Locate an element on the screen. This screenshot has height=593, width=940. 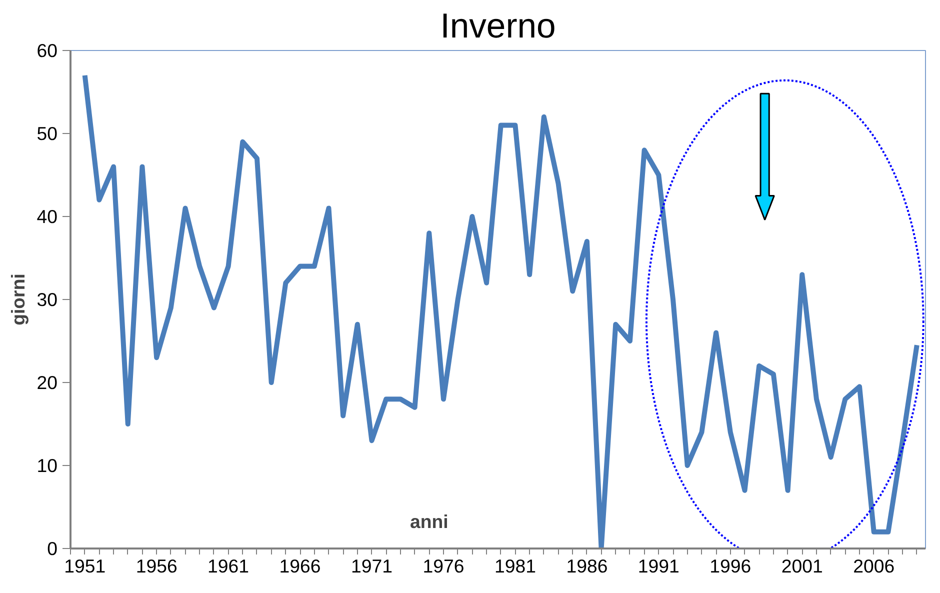
chart-title: Inverno is located at coordinates (498, 27).